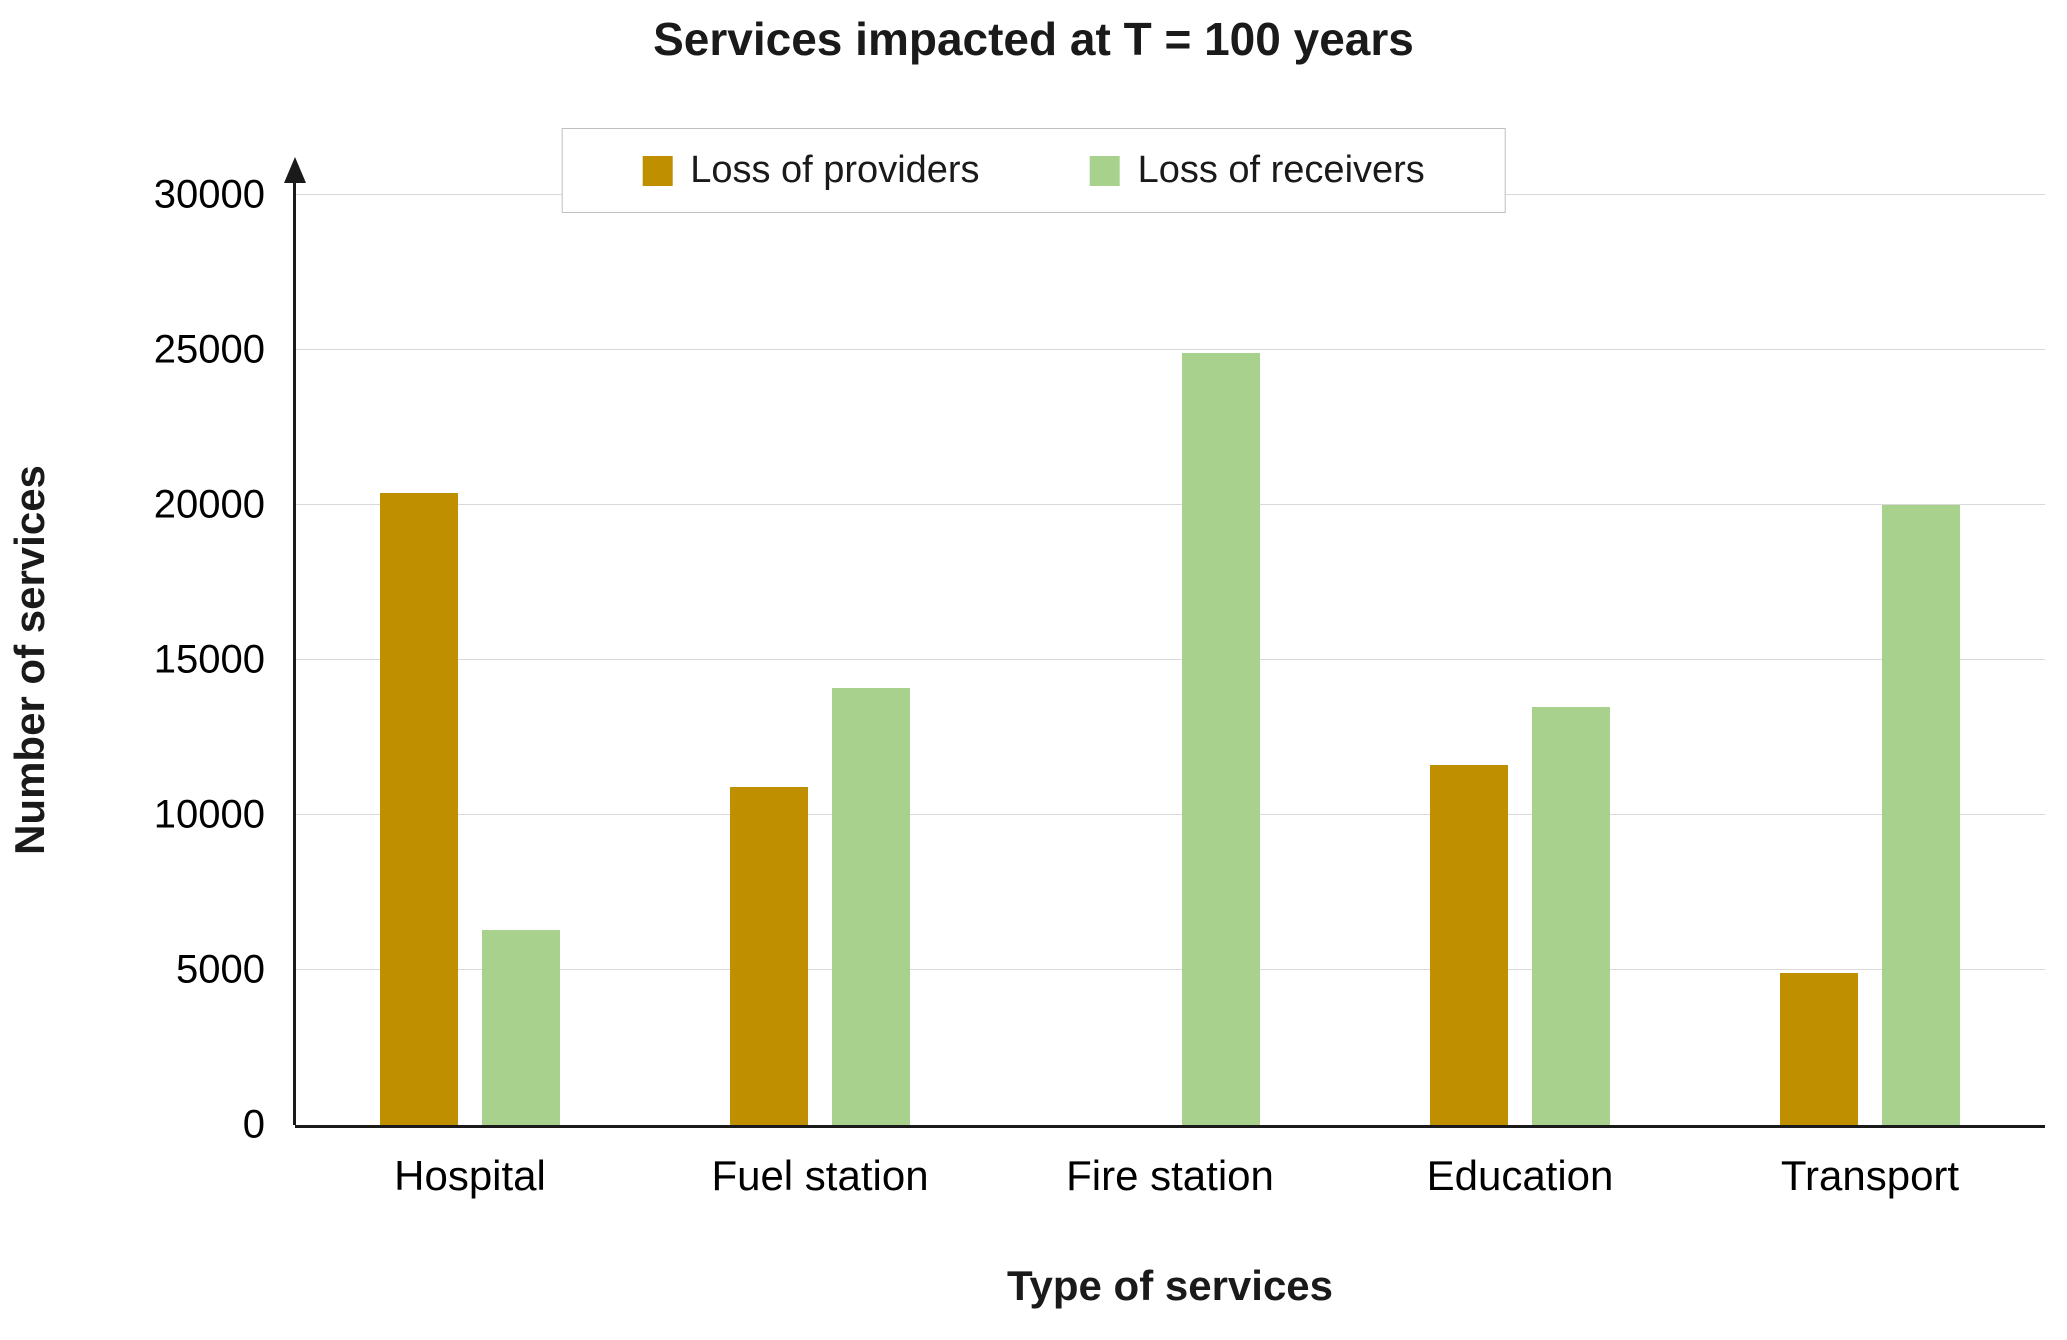  I want to click on x-axis-title: Type of services, so click(1170, 1285).